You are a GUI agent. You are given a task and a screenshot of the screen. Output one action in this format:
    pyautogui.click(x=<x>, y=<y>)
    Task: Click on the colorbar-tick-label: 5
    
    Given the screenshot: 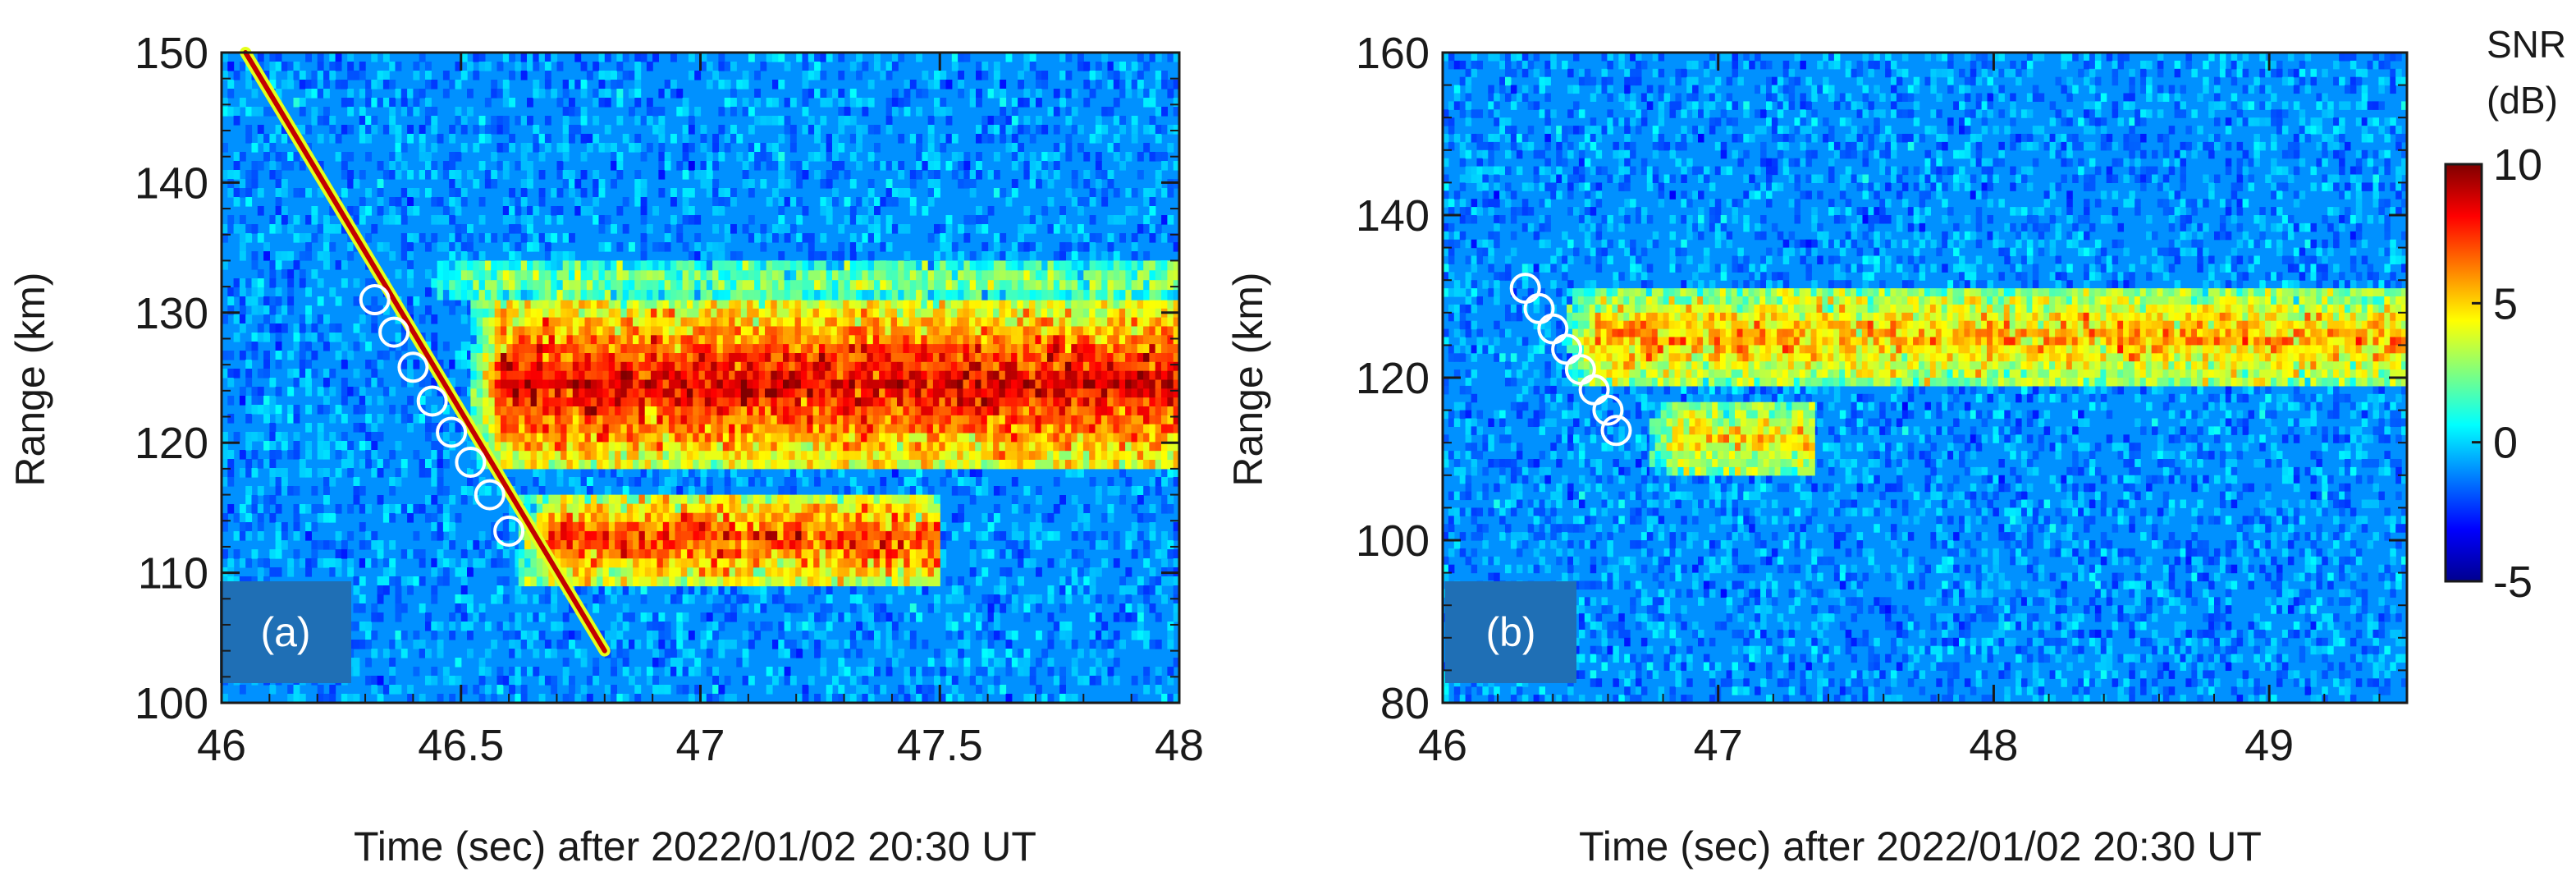 What is the action you would take?
    pyautogui.click(x=2505, y=303)
    